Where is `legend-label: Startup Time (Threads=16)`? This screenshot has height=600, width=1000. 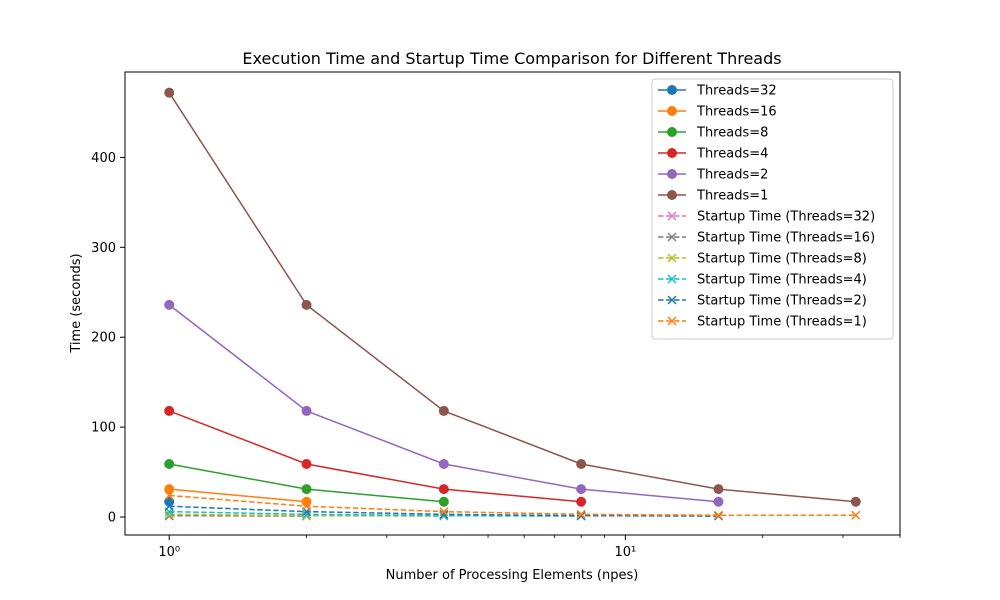 legend-label: Startup Time (Threads=16) is located at coordinates (786, 238).